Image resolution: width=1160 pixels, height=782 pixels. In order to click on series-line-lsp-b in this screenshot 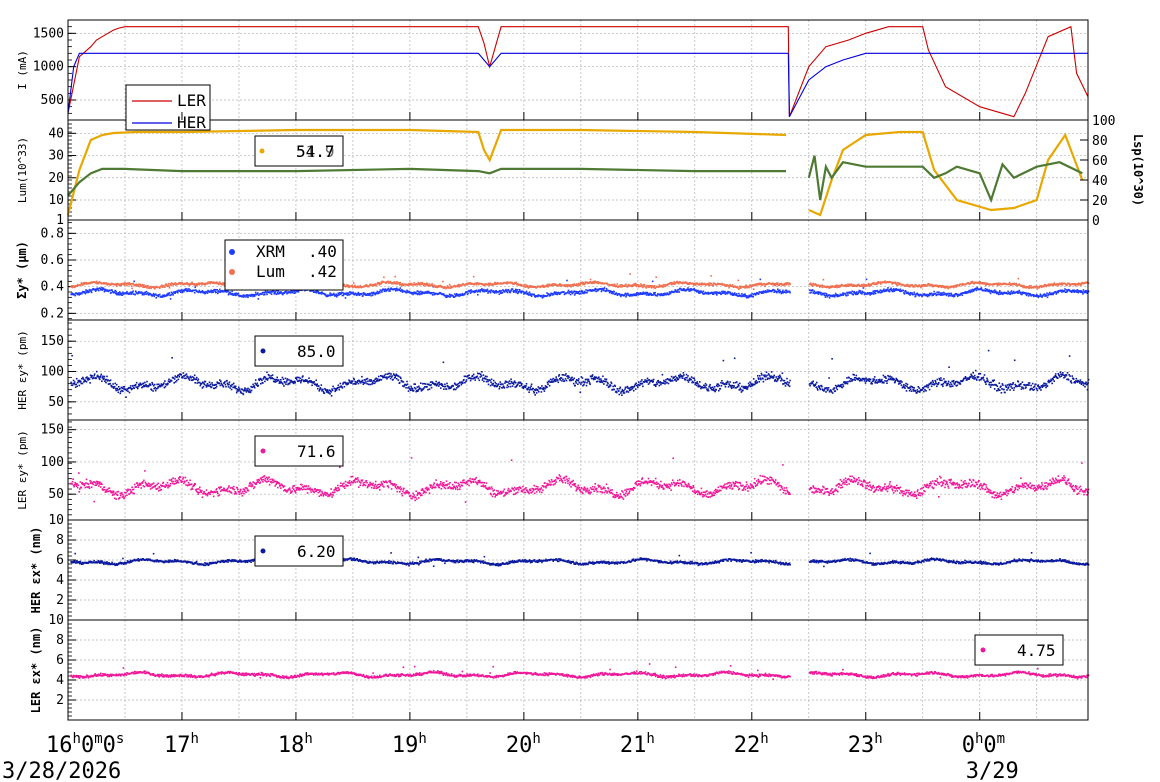, I will do `click(946, 173)`.